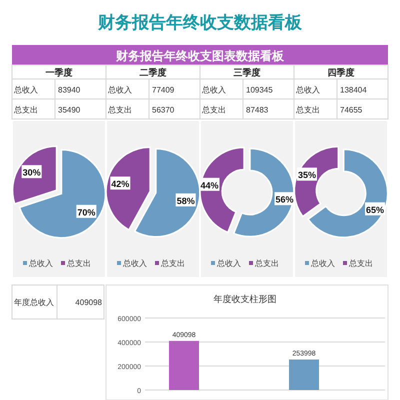  Describe the element at coordinates (163, 110) in the screenshot. I see `text: 56370` at that location.